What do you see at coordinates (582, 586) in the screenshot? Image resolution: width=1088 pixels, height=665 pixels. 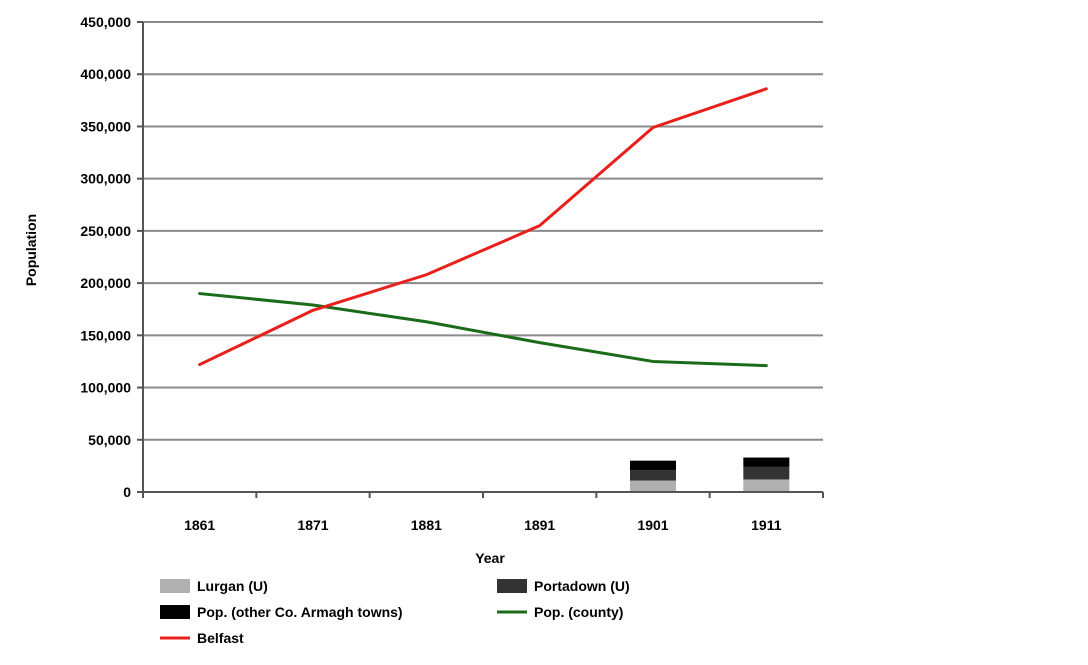 I see `legend-label: Portadown (U)` at bounding box center [582, 586].